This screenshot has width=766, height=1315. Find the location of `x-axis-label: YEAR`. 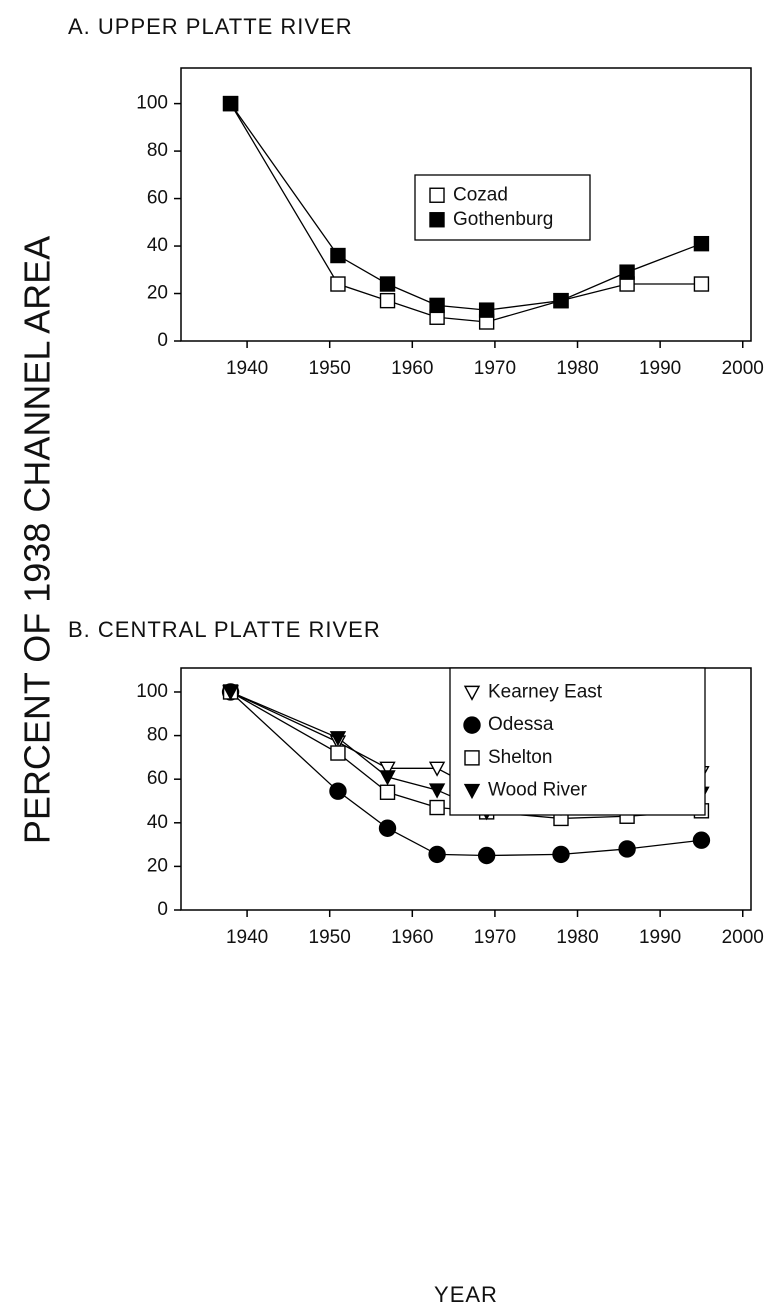

x-axis-label: YEAR is located at coordinates (466, 1294).